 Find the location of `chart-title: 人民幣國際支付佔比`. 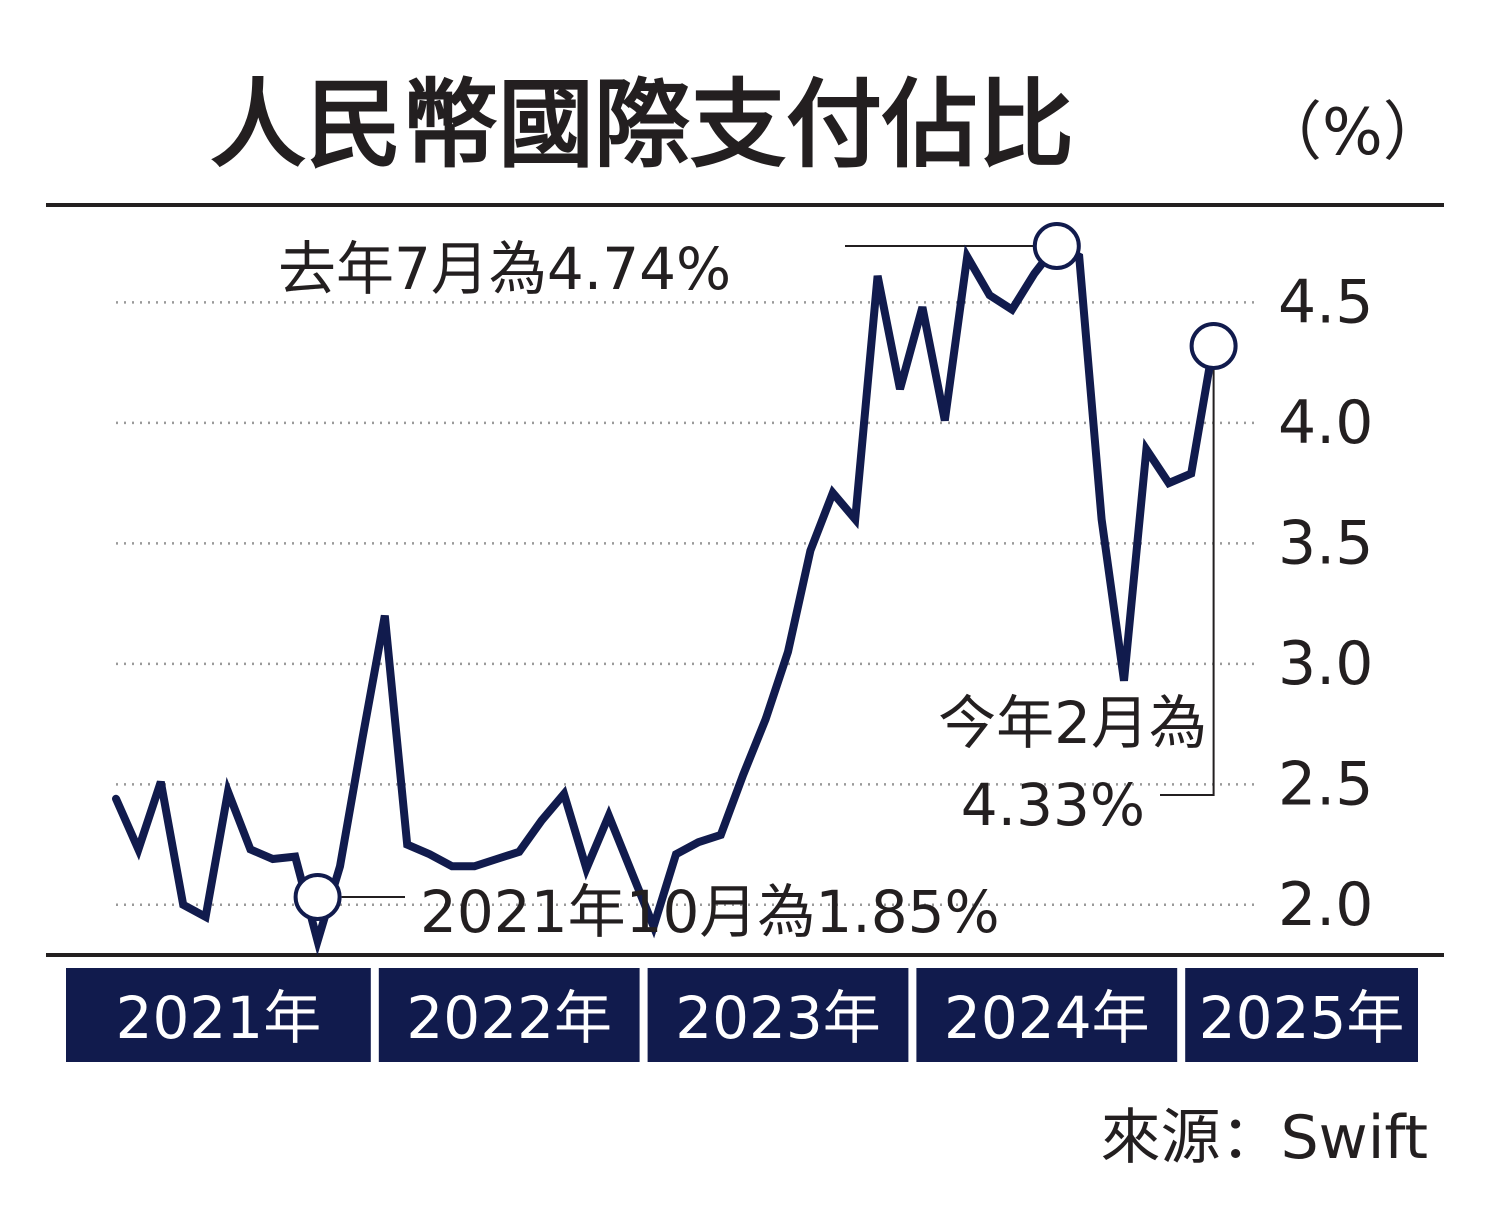

chart-title: 人民幣國際支付佔比 is located at coordinates (642, 125).